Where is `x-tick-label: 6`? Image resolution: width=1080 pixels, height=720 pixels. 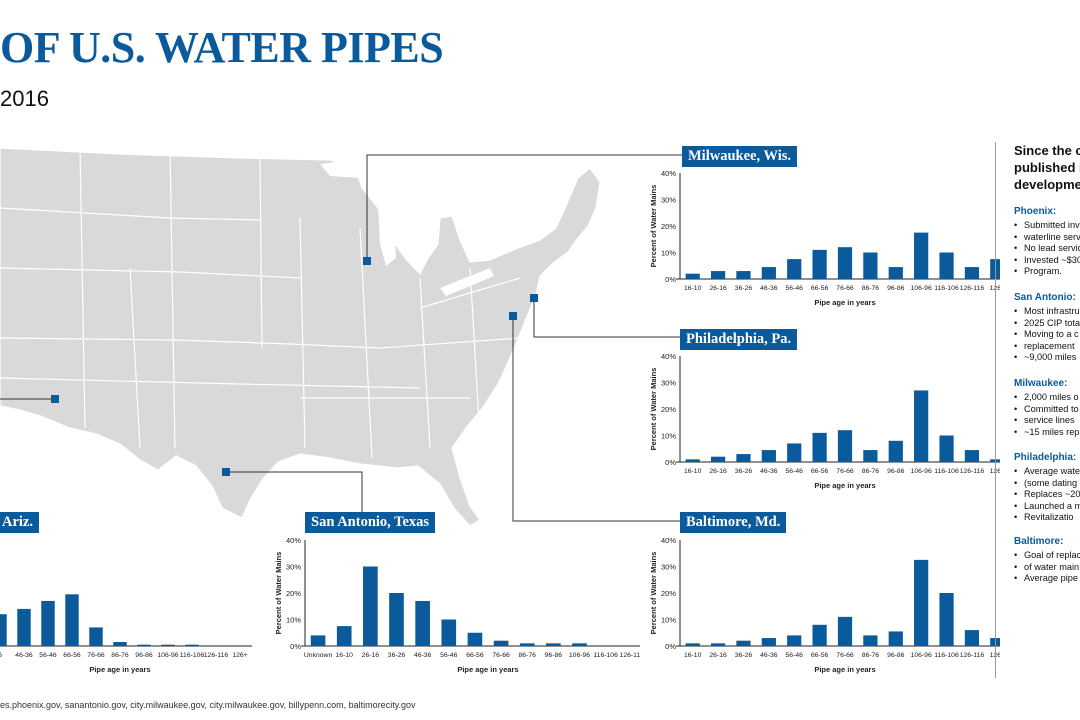
x-tick-label: 6 is located at coordinates (1, 655).